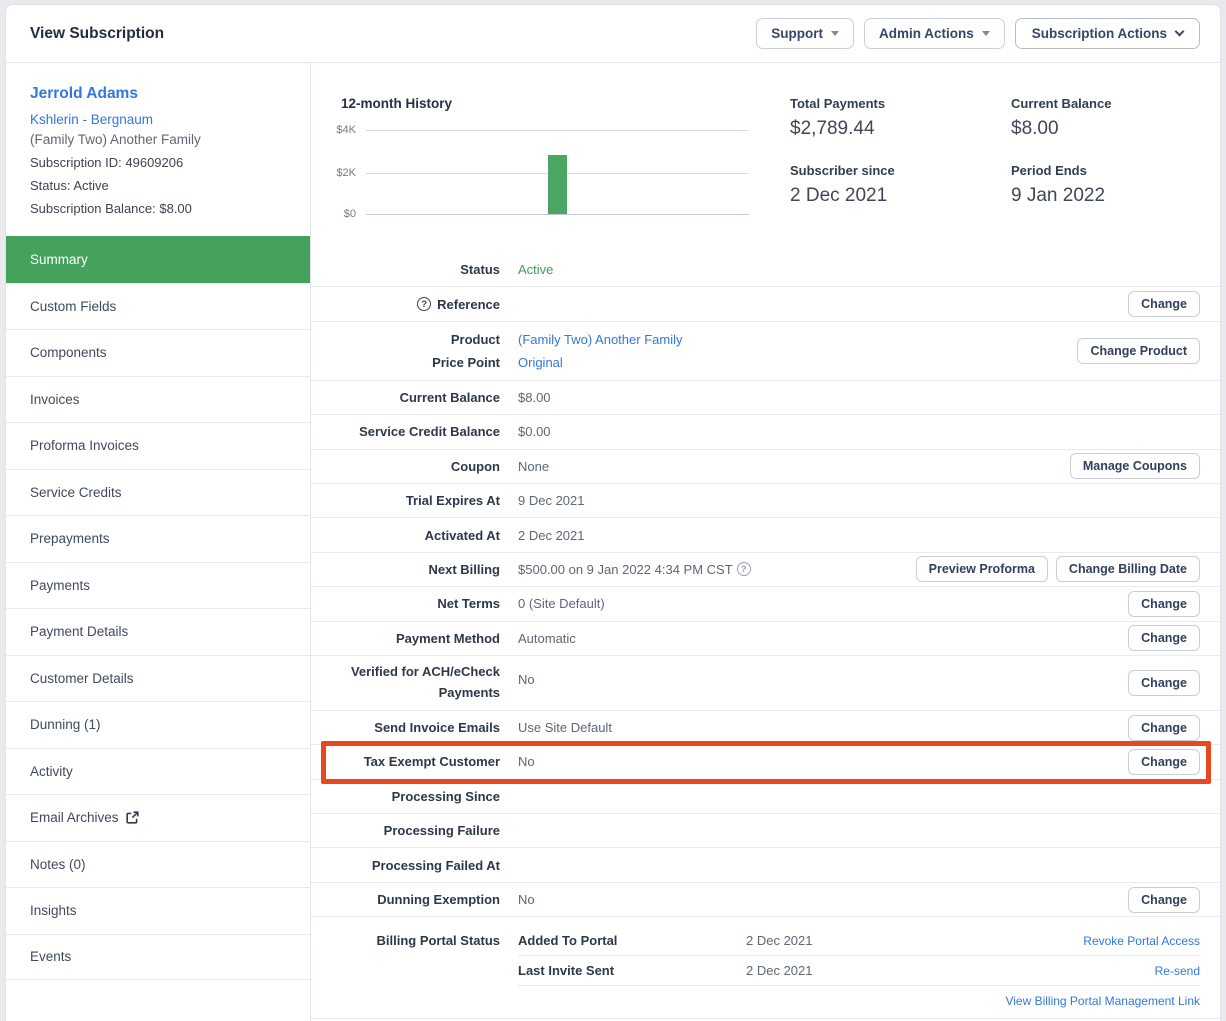  I want to click on stat-subscriber-since: Subscriber since 2 Dec 2021, so click(842, 184).